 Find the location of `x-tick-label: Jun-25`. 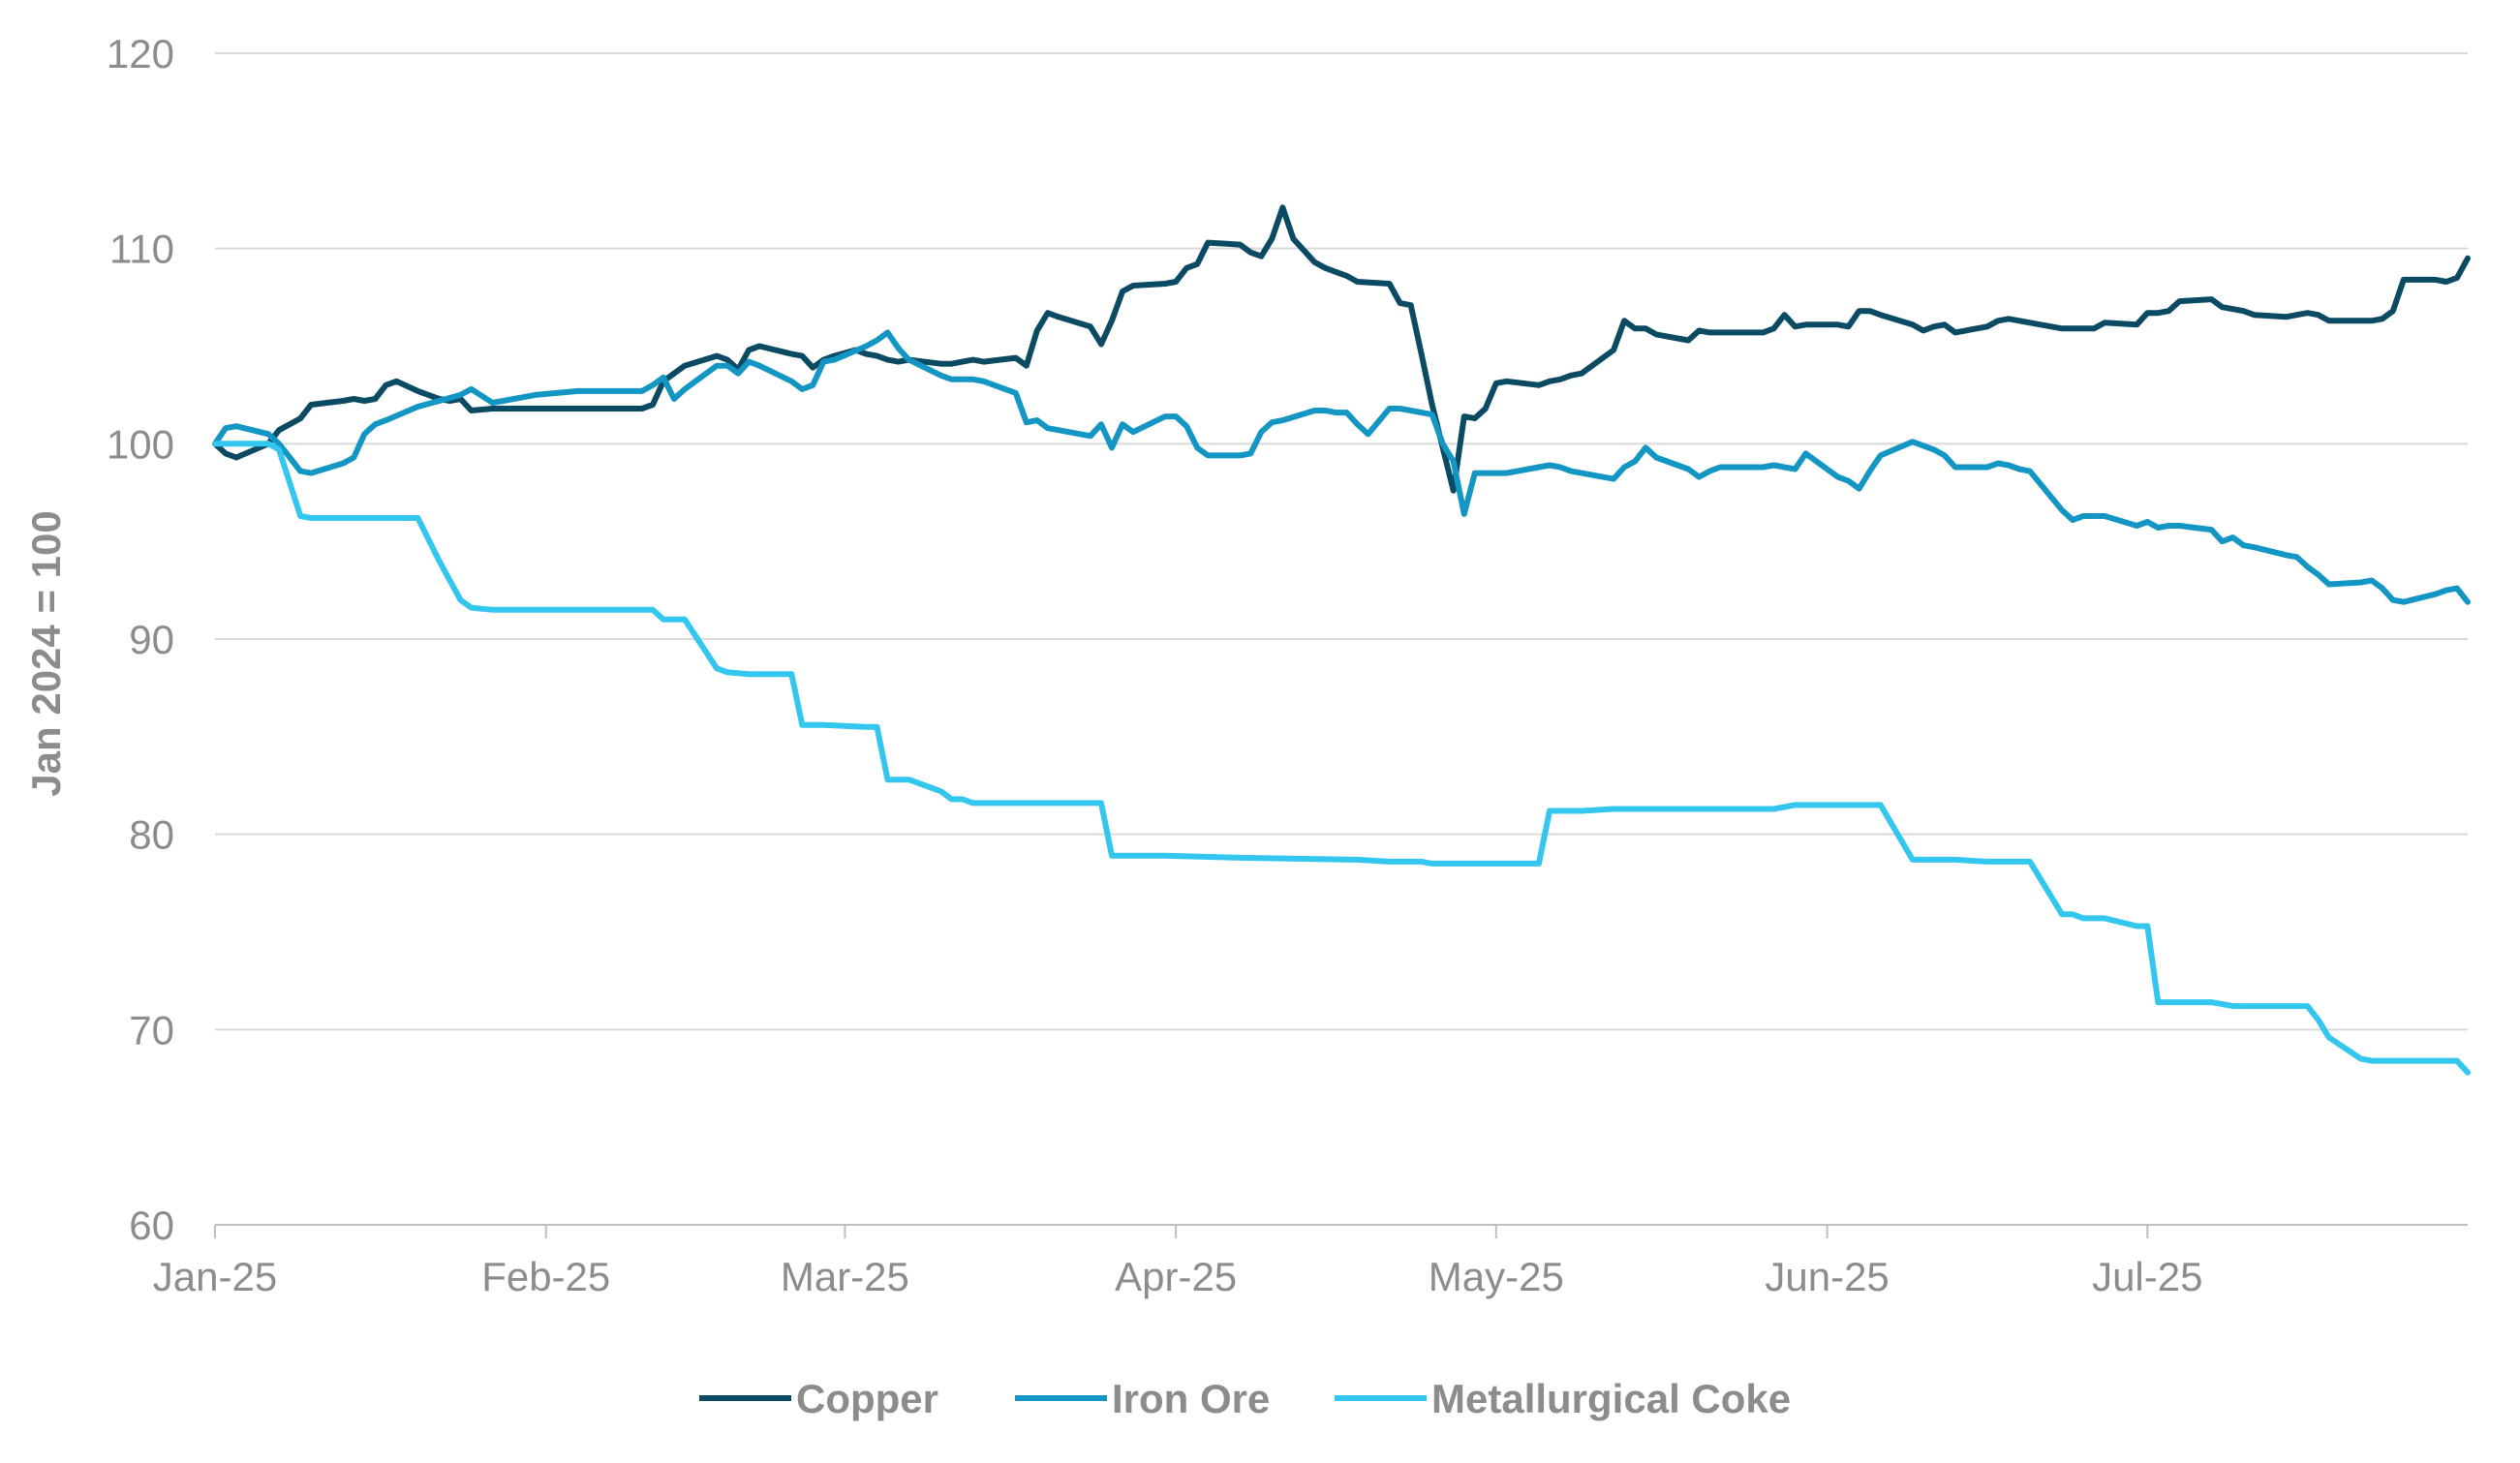

x-tick-label: Jun-25 is located at coordinates (1827, 1276).